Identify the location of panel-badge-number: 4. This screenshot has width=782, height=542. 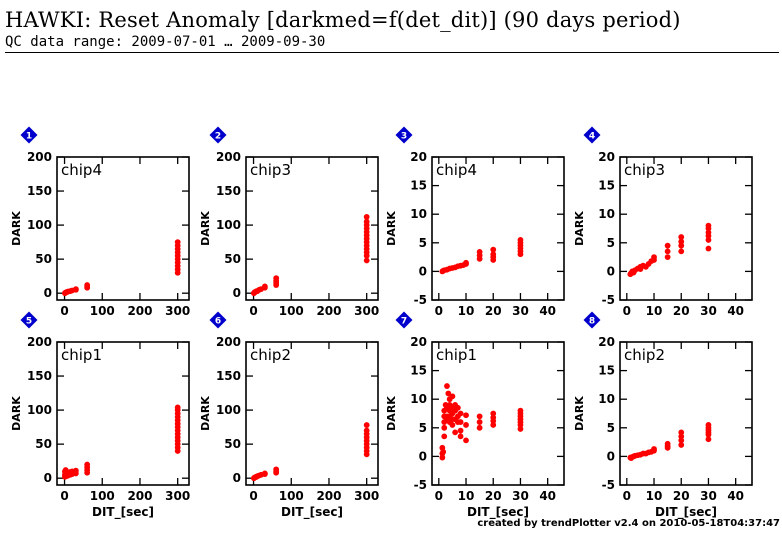
(592, 137).